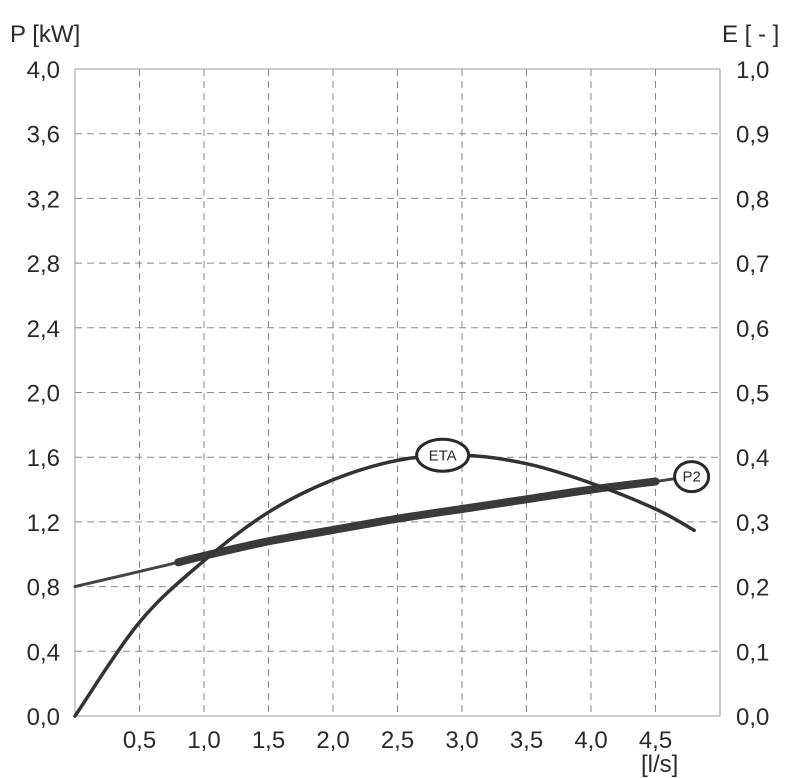 This screenshot has width=791, height=778. Describe the element at coordinates (332, 740) in the screenshot. I see `x-tick-label: 2,0` at that location.